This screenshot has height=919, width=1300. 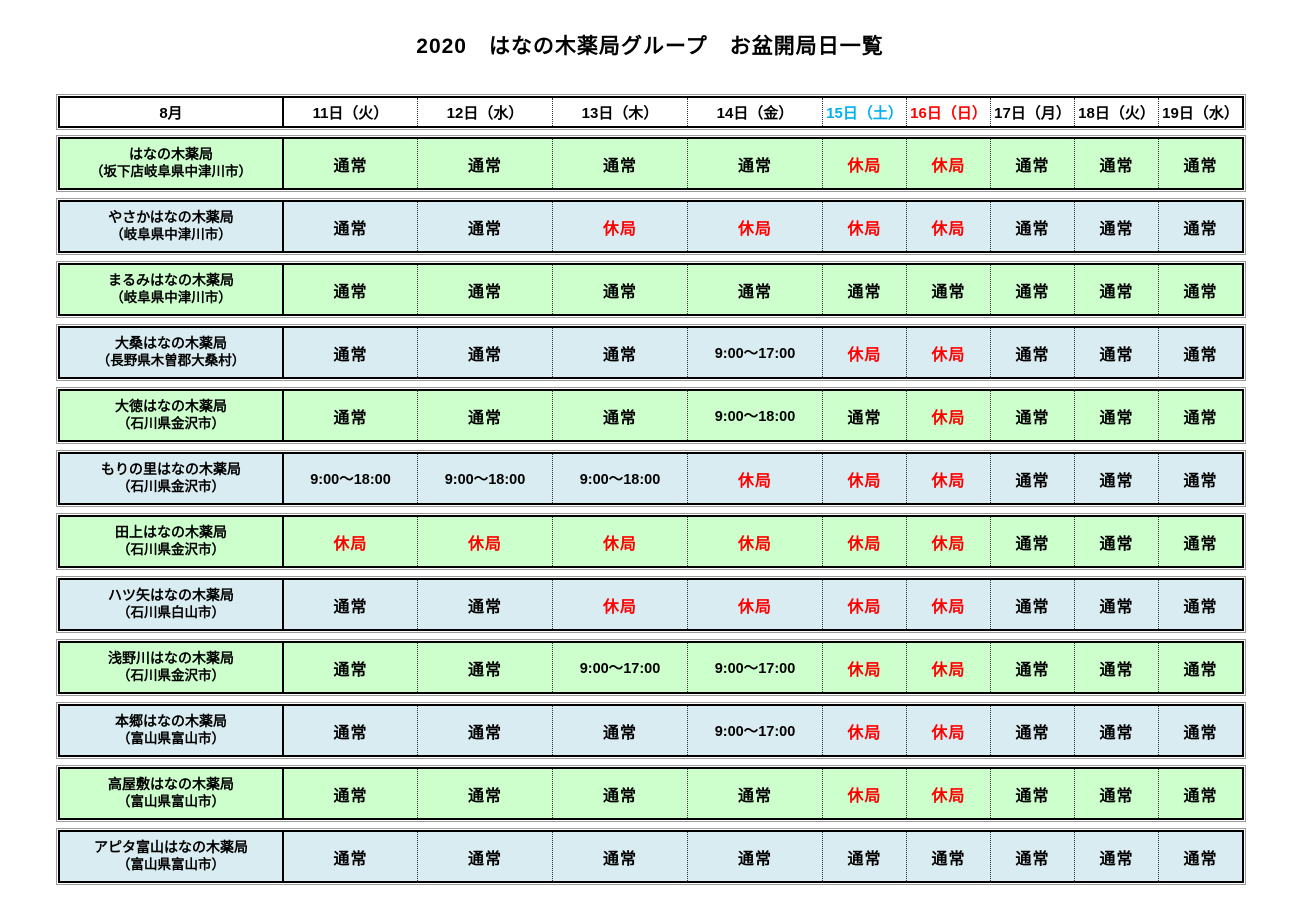 I want to click on pharmacy-name-cell: ハツ矢はなの木薬局 （石川県白山市）, so click(x=171, y=604).